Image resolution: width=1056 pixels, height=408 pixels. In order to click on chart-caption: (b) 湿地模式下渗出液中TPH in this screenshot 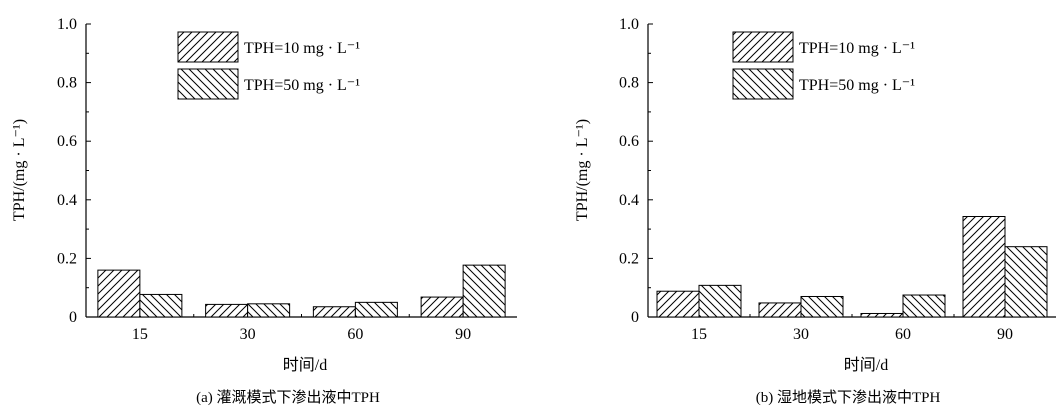, I will do `click(848, 397)`.